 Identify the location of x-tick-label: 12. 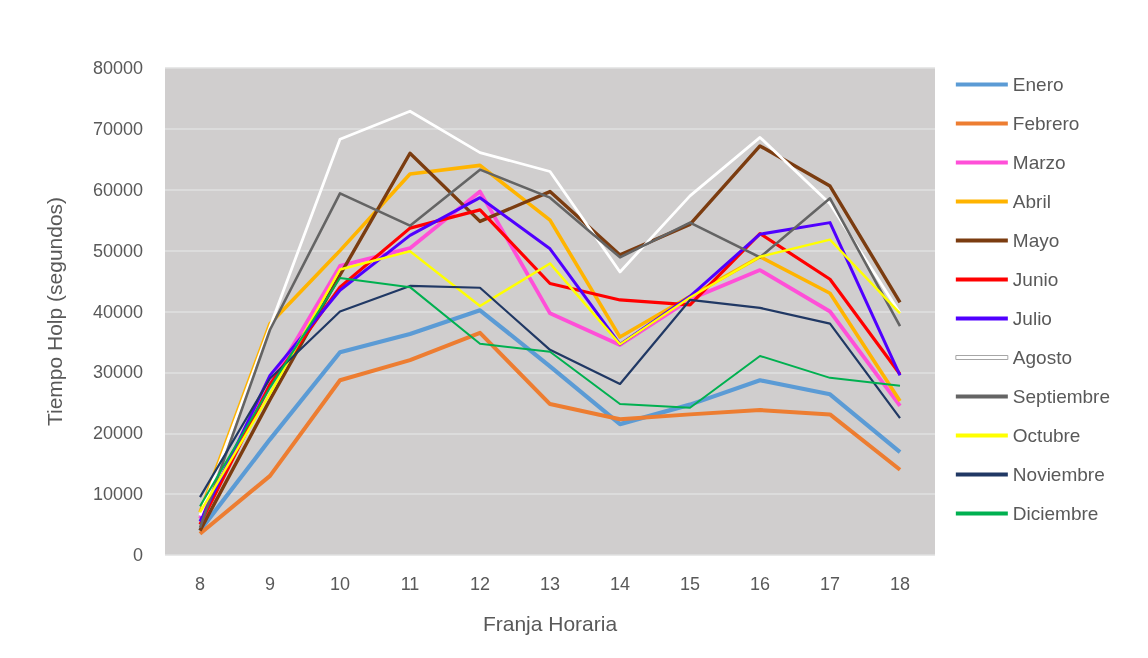
(480, 584).